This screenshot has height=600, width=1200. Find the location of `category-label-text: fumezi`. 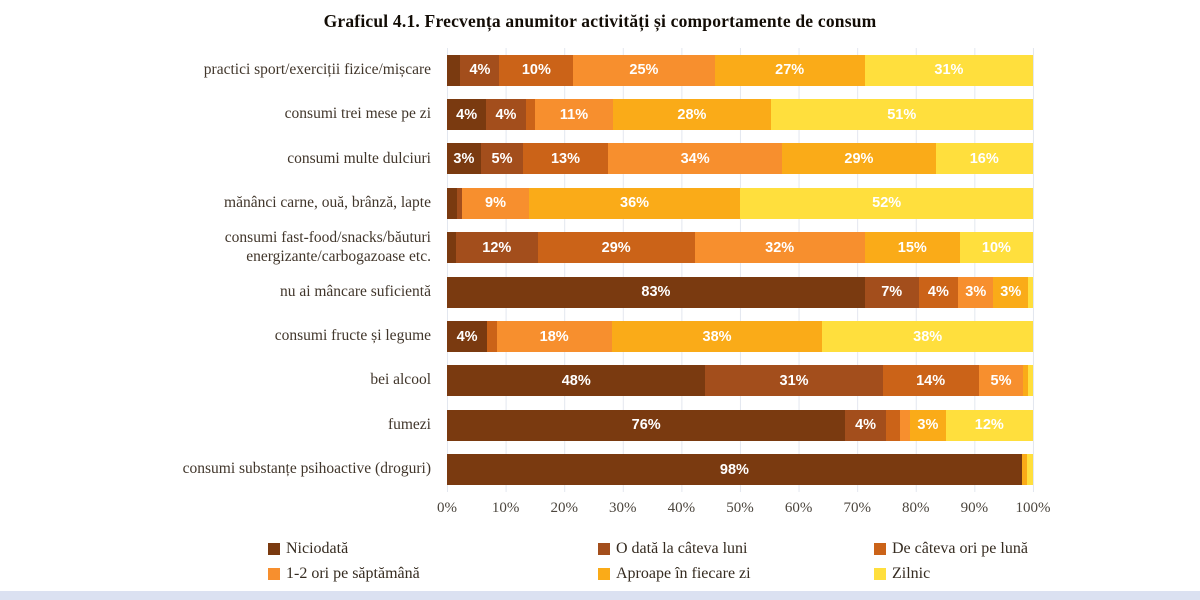

category-label-text: fumezi is located at coordinates (409, 424).